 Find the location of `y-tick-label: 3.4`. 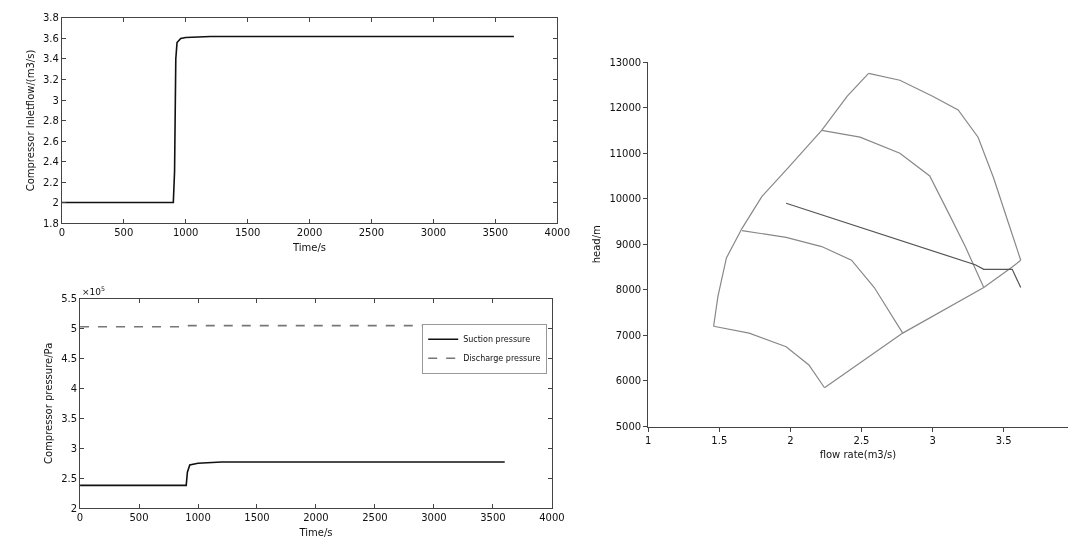

y-tick-label: 3.4 is located at coordinates (50, 59).